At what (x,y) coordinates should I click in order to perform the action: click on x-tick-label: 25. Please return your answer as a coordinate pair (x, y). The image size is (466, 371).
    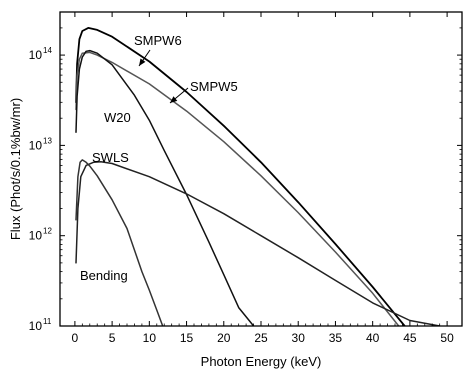
    Looking at the image, I should click on (261, 338).